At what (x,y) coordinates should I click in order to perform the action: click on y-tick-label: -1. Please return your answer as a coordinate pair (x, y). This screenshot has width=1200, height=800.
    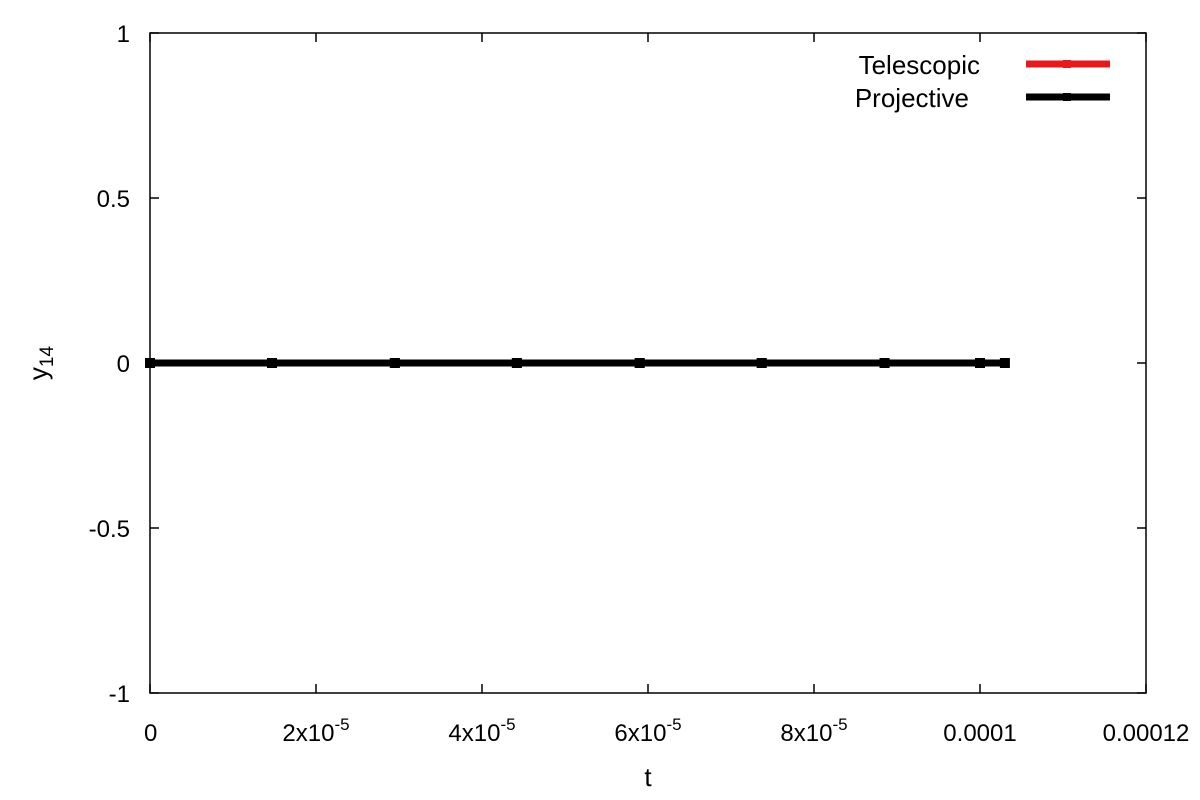
    Looking at the image, I should click on (119, 694).